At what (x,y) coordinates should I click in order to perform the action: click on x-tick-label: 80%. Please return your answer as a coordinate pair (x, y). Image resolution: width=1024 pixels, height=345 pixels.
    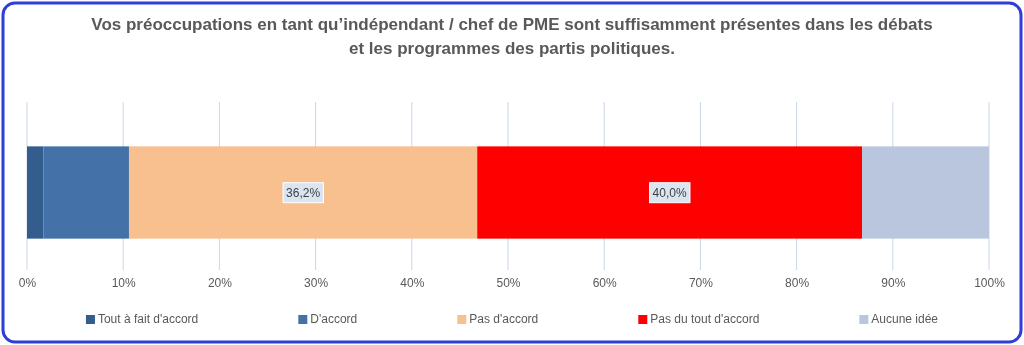
    Looking at the image, I should click on (797, 282).